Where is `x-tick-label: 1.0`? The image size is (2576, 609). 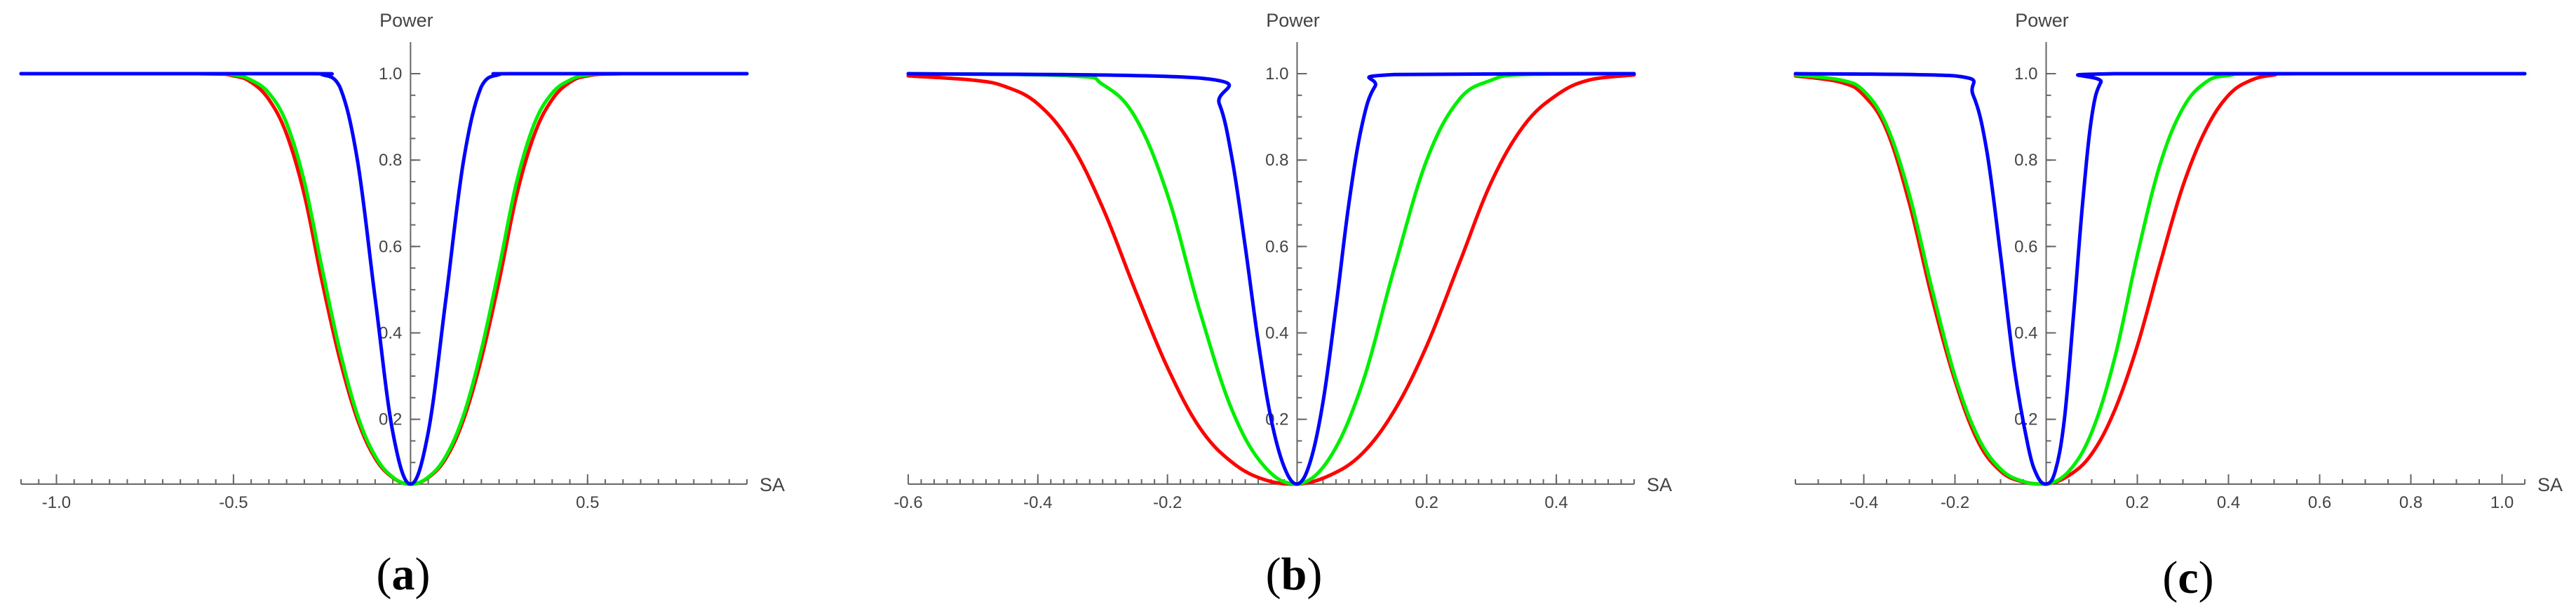
x-tick-label: 1.0 is located at coordinates (2502, 503).